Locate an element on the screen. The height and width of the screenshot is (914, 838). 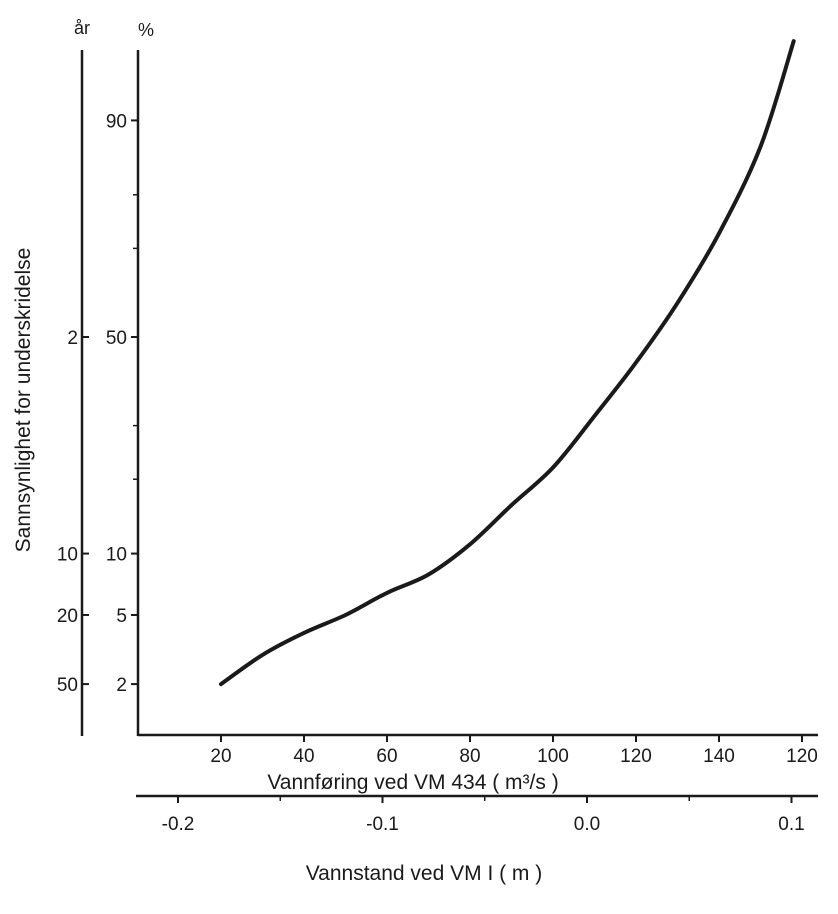
x-tick-label: 80 is located at coordinates (469, 756).